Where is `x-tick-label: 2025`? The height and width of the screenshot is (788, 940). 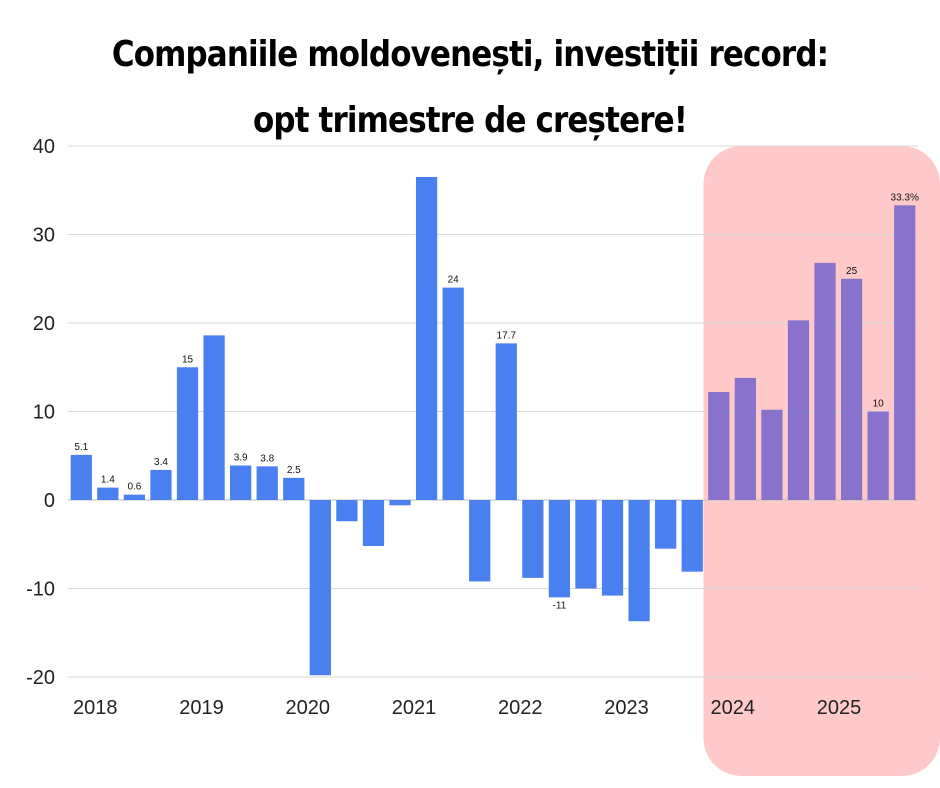 x-tick-label: 2025 is located at coordinates (839, 708).